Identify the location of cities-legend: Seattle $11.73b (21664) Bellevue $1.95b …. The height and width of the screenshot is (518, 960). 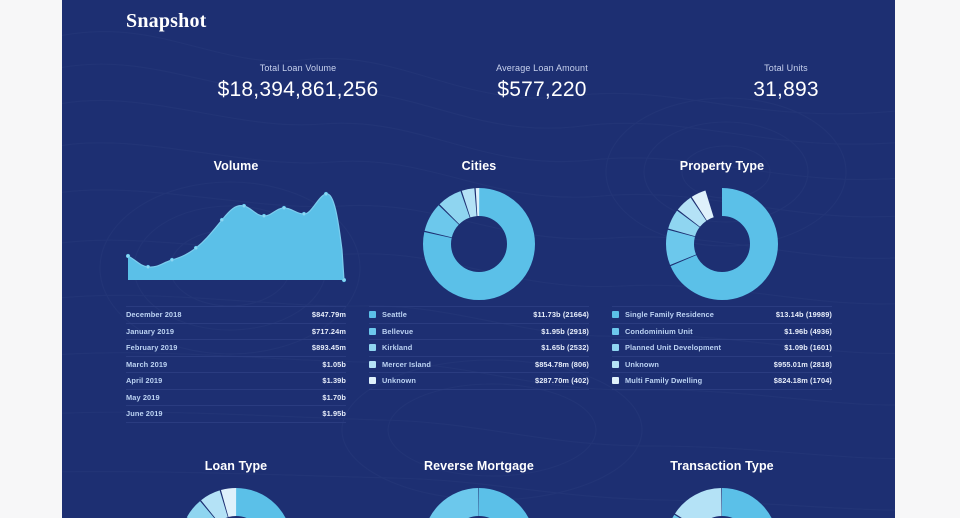
(479, 348).